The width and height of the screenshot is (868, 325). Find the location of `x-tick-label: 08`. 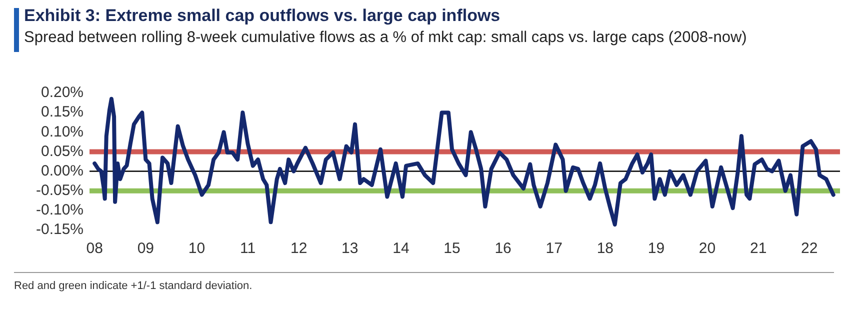

x-tick-label: 08 is located at coordinates (94, 249).